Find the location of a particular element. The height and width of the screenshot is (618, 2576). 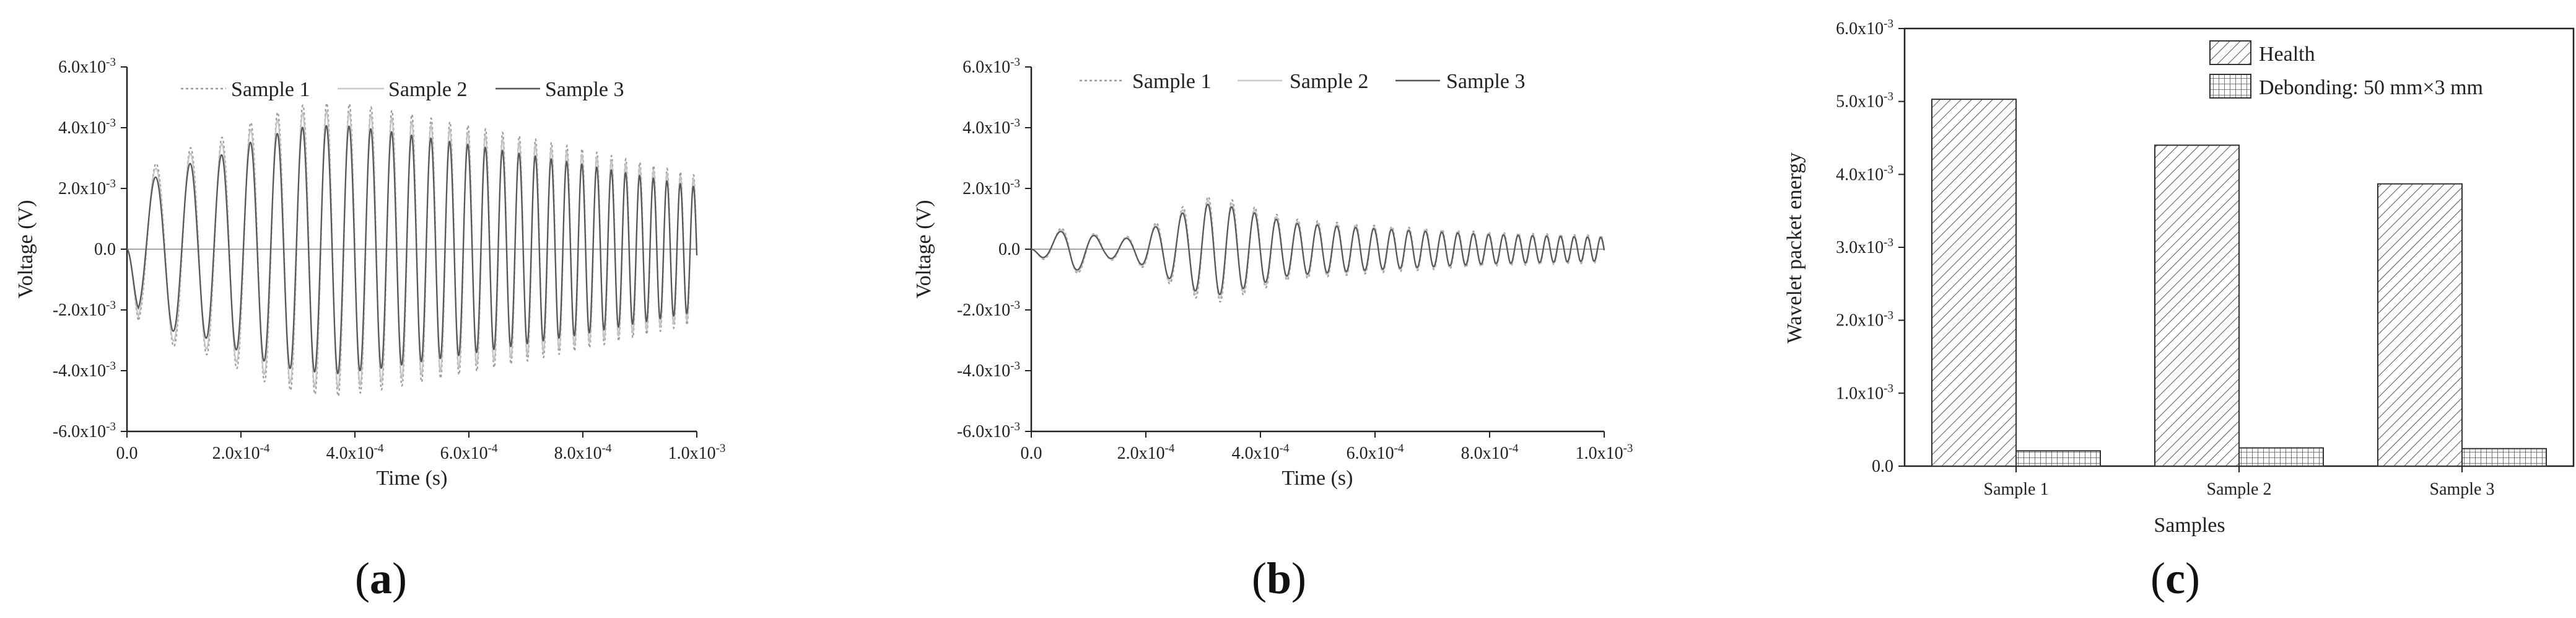

chart-c-x-ticks: Sample 1 Sample 2 Sample 3 is located at coordinates (2239, 483).